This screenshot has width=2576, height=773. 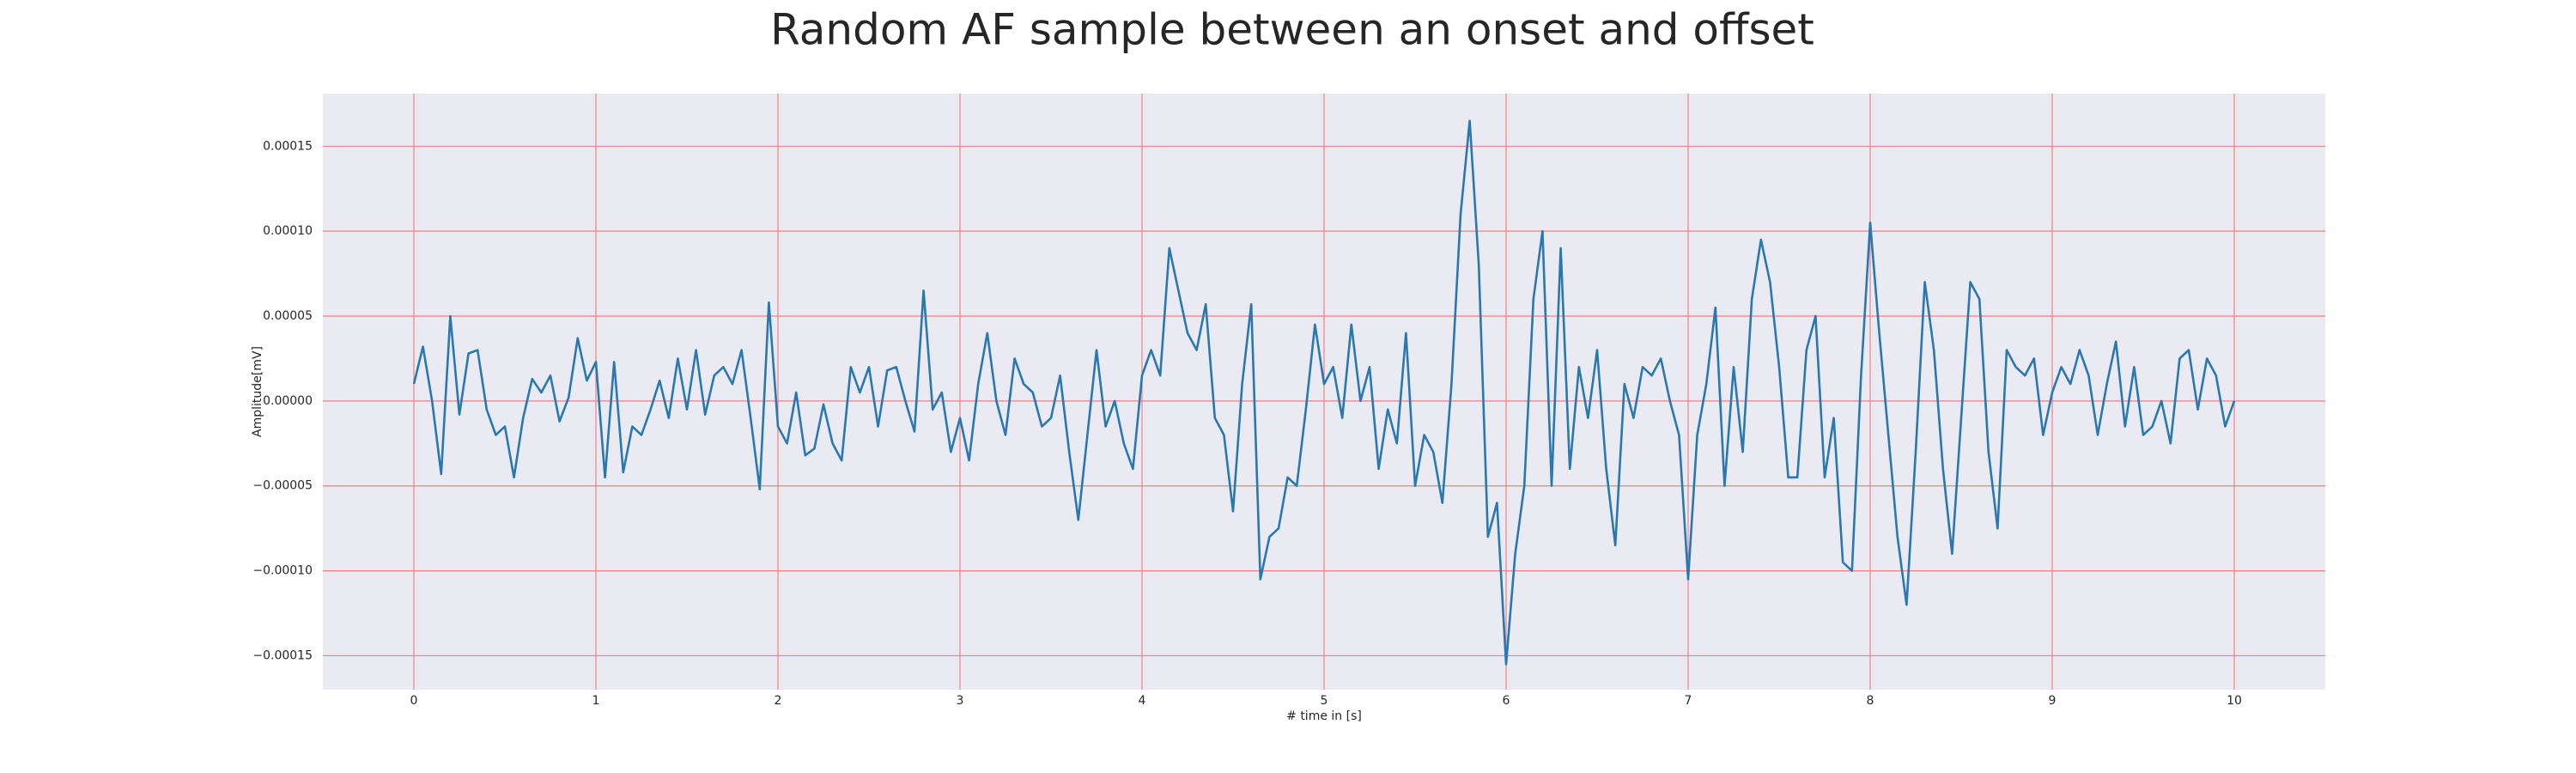 What do you see at coordinates (1324, 701) in the screenshot?
I see `x-tick-label: 5` at bounding box center [1324, 701].